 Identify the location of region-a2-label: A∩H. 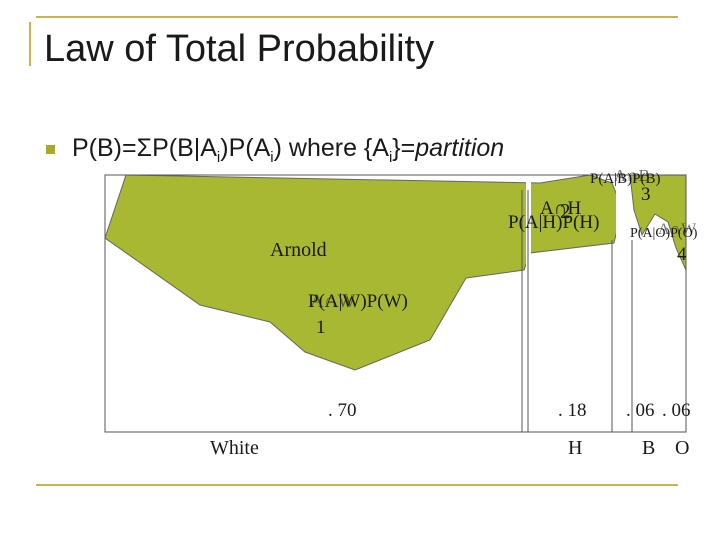
(560, 208).